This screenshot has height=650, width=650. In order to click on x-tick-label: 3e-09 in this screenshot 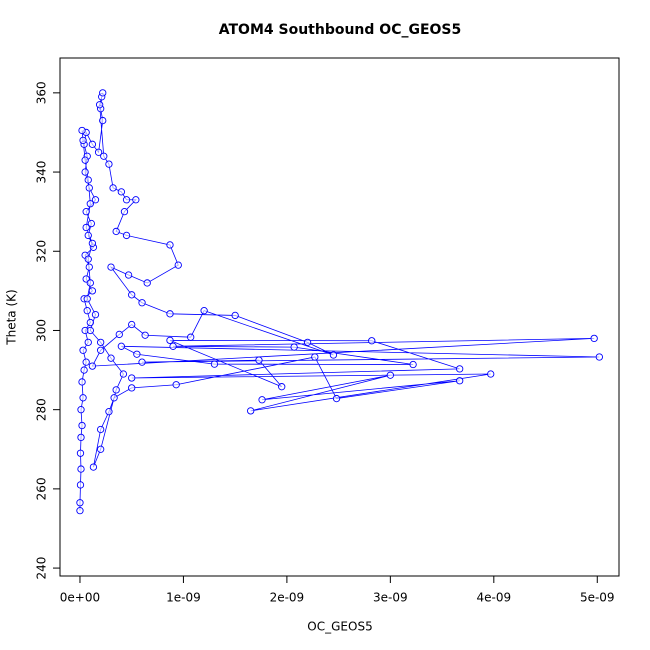, I will do `click(390, 598)`.